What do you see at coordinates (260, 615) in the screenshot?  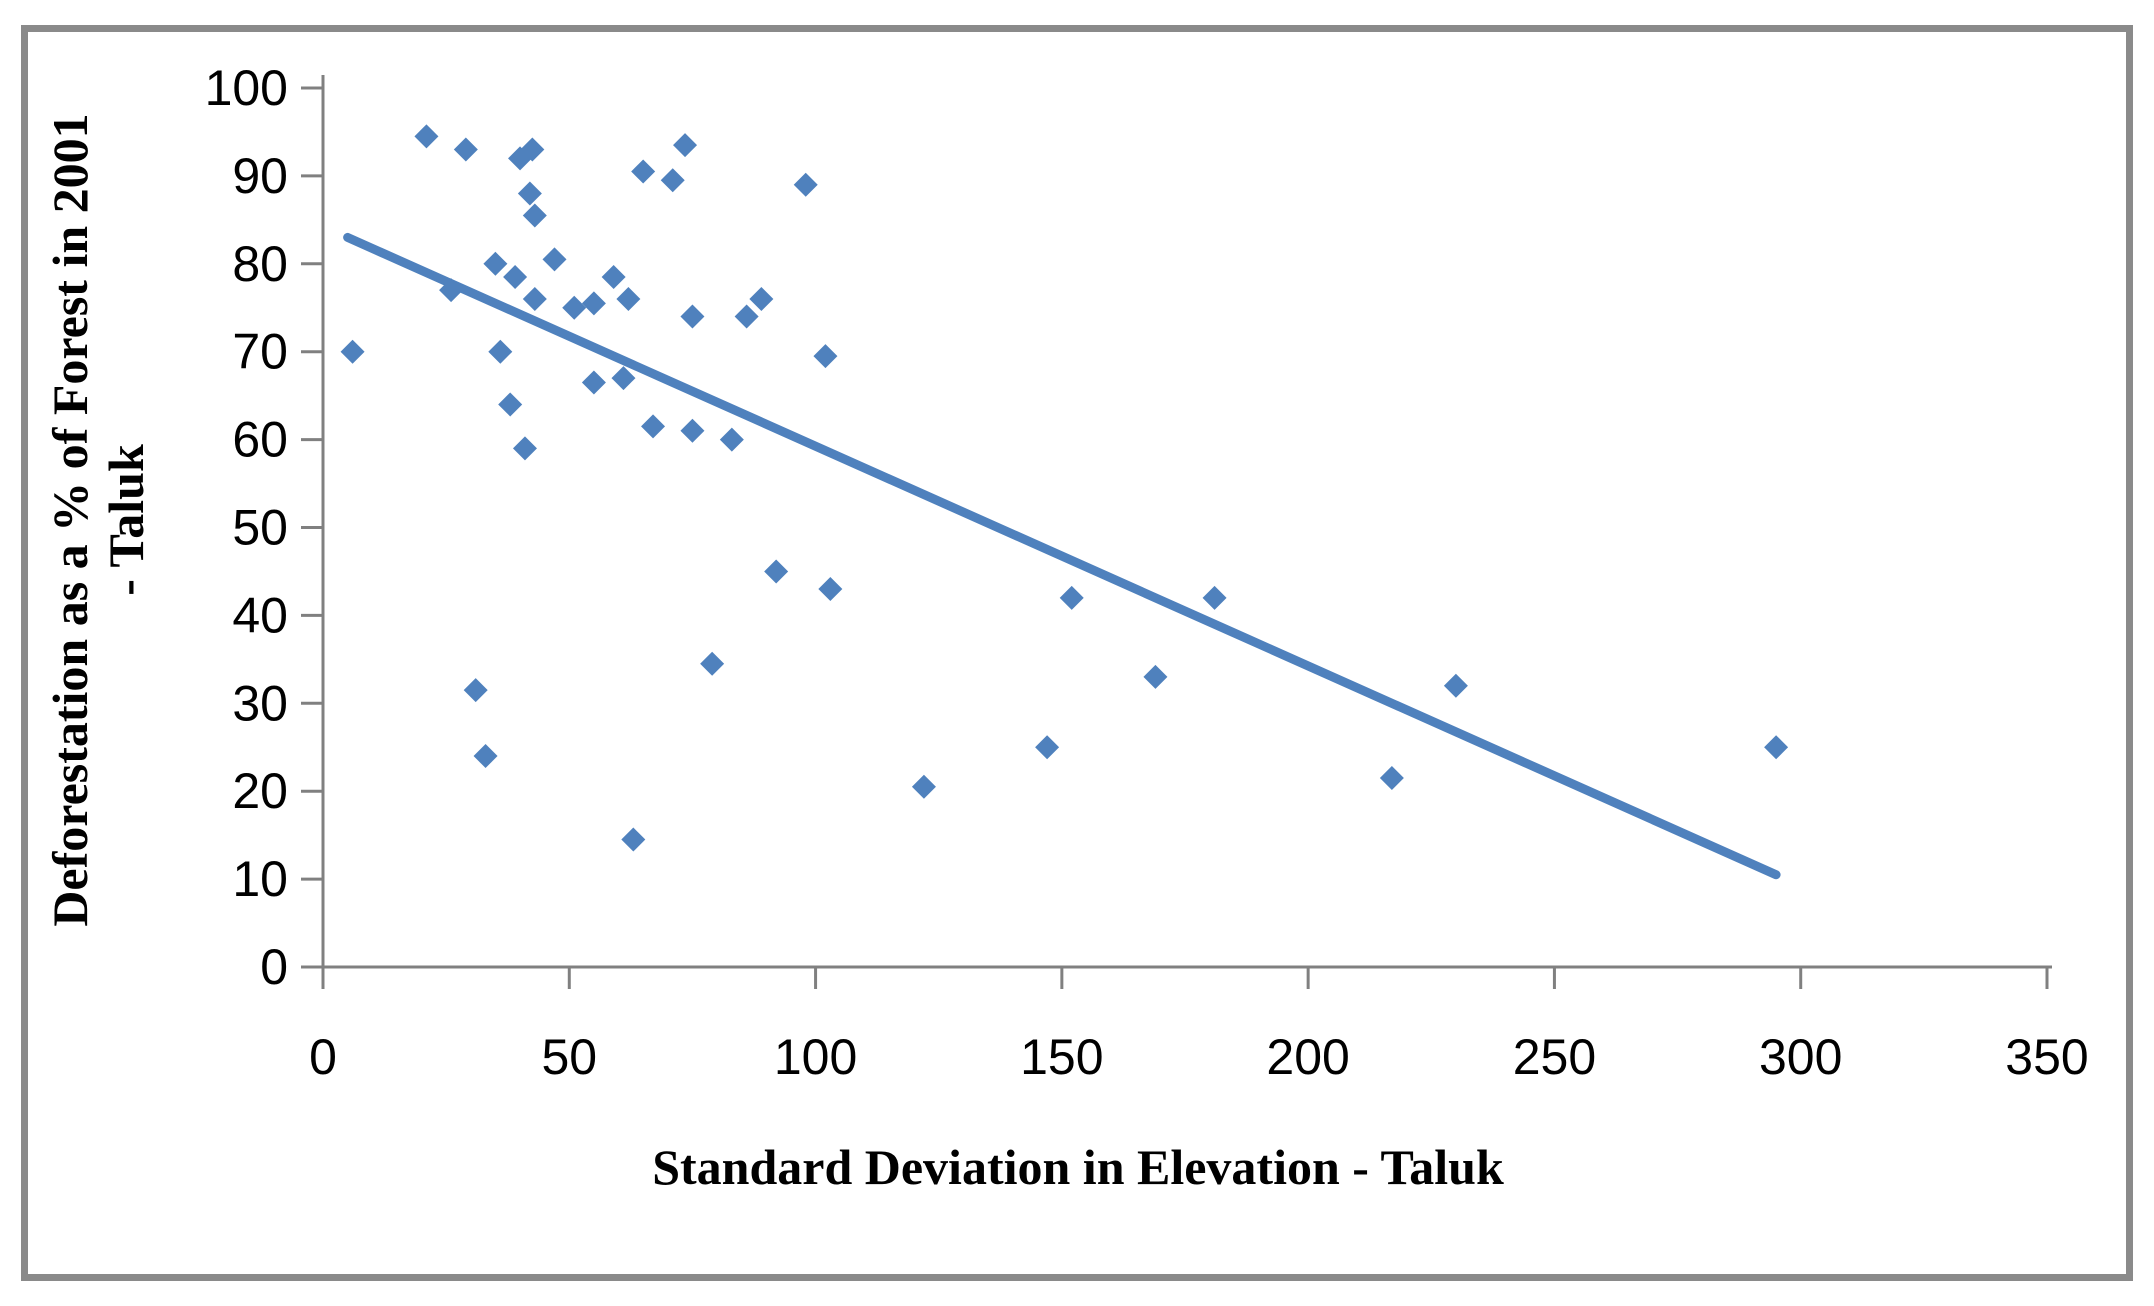 I see `y-tick-label: 40` at bounding box center [260, 615].